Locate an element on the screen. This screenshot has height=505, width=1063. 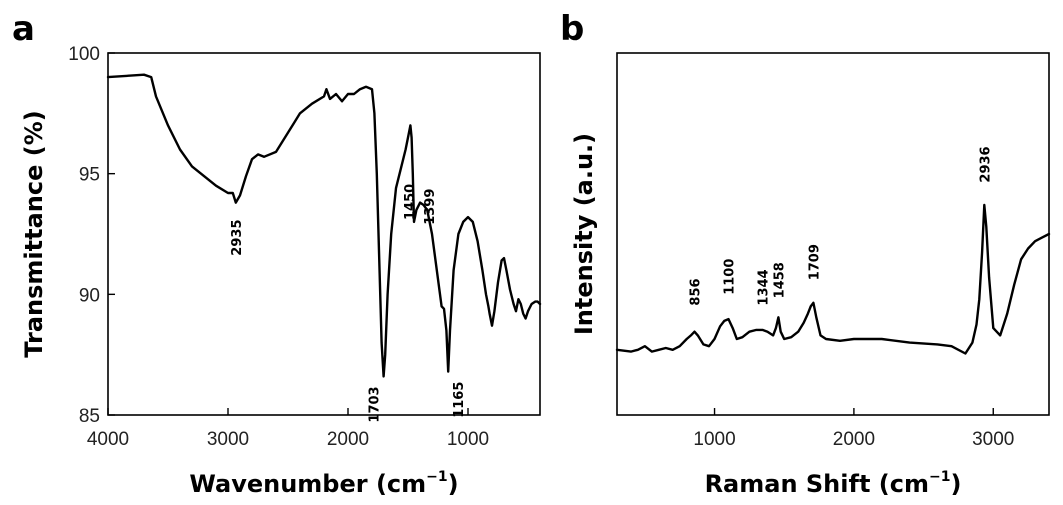
panel-b-peak-label-1458: 1458 is located at coordinates (779, 280).